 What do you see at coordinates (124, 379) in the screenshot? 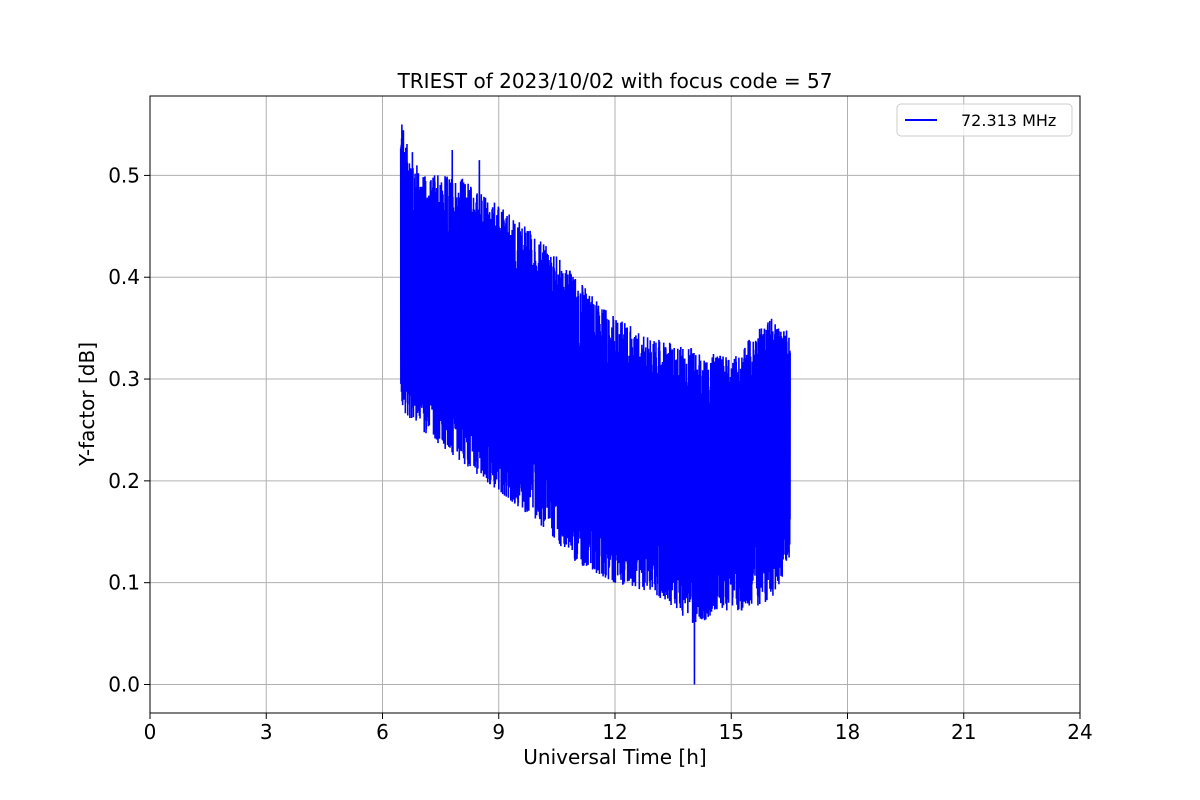
I see `y-tick-label: 0.3` at bounding box center [124, 379].